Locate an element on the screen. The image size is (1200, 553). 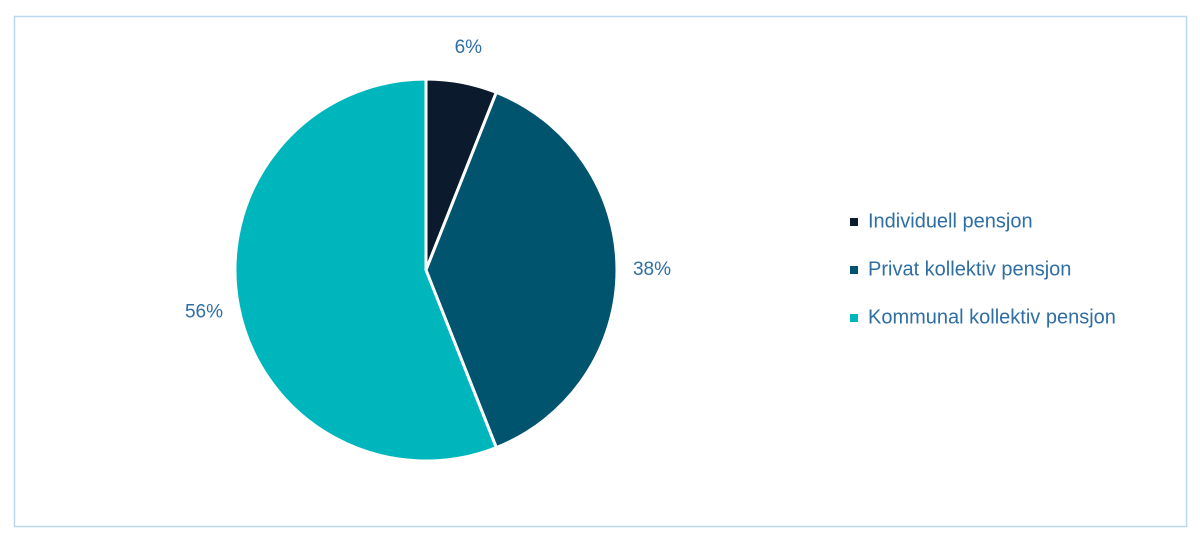
pie-slice is located at coordinates (521, 270).